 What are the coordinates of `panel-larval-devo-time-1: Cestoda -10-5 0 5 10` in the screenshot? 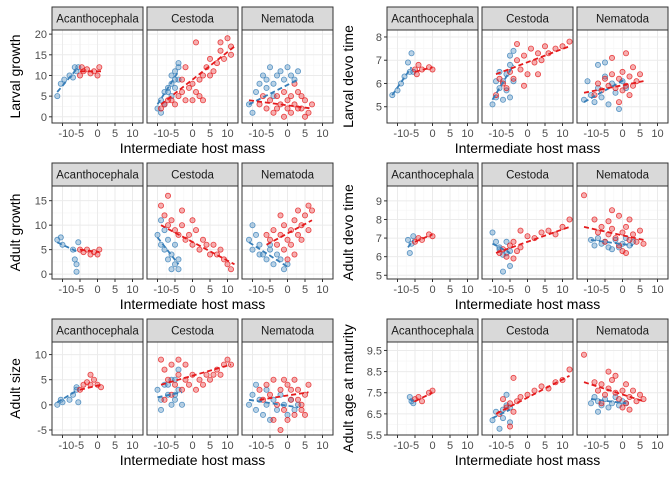 It's located at (527, 73).